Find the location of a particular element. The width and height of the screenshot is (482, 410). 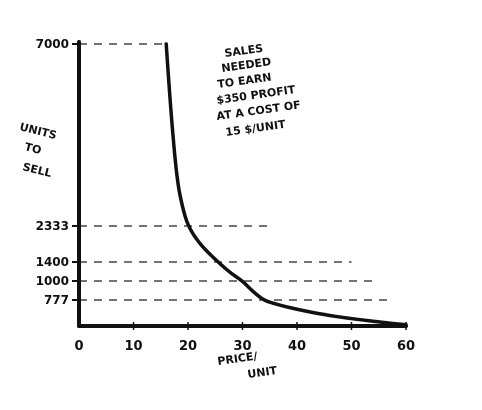

x-axis-label-line-2: UNIT is located at coordinates (263, 372).